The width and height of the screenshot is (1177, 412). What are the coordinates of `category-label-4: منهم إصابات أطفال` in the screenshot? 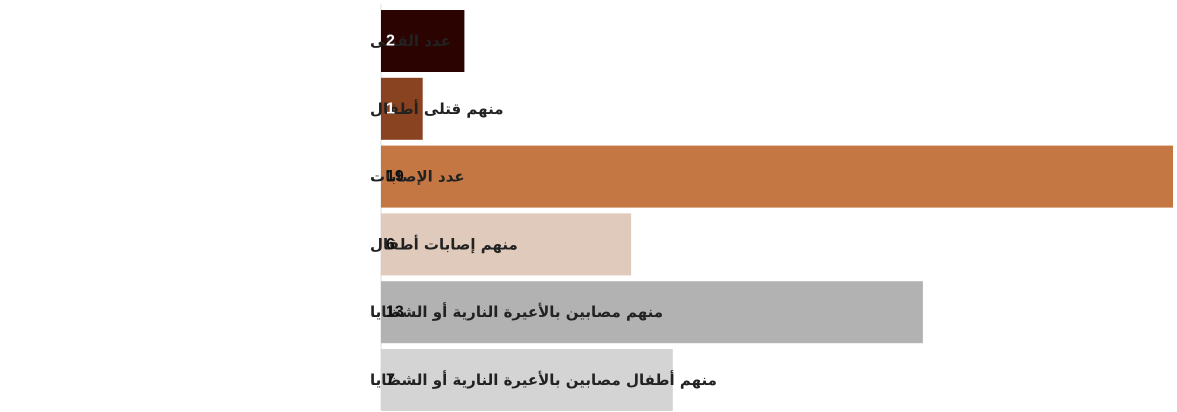 It's located at (444, 243).